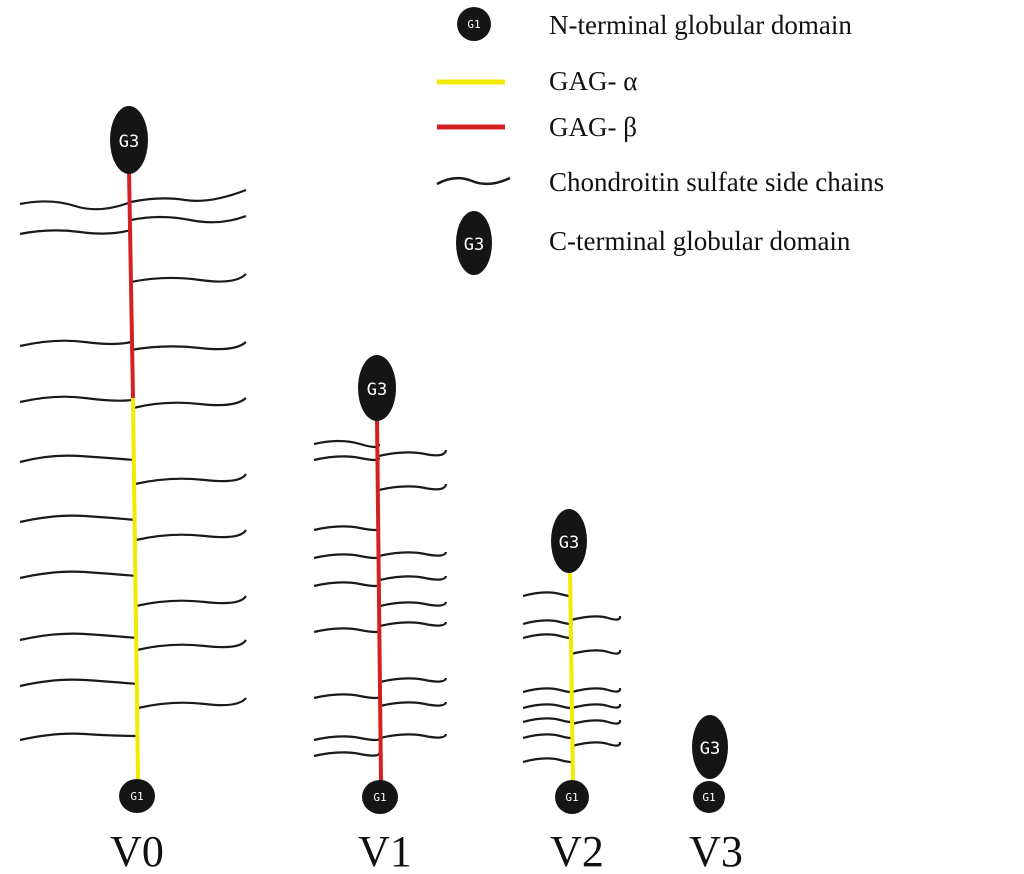 Image resolution: width=1024 pixels, height=874 pixels. Describe the element at coordinates (537, 81) in the screenshot. I see `legend-item-gag-alpha: GAG- α` at that location.